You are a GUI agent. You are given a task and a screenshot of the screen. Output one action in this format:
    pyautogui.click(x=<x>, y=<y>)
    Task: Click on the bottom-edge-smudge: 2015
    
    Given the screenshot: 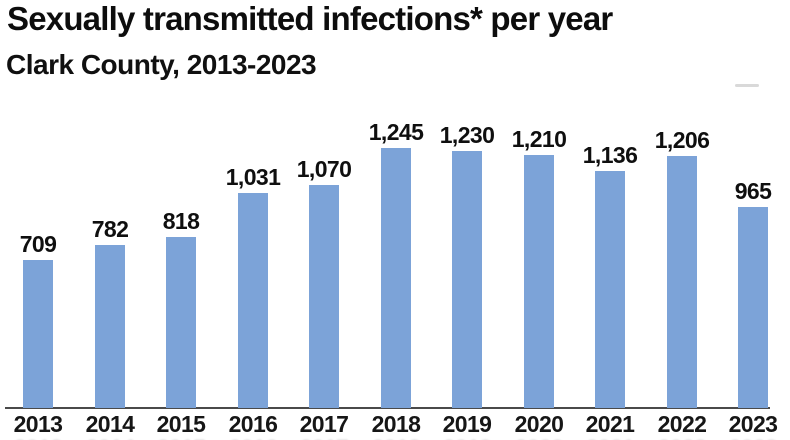 What is the action you would take?
    pyautogui.click(x=181, y=437)
    